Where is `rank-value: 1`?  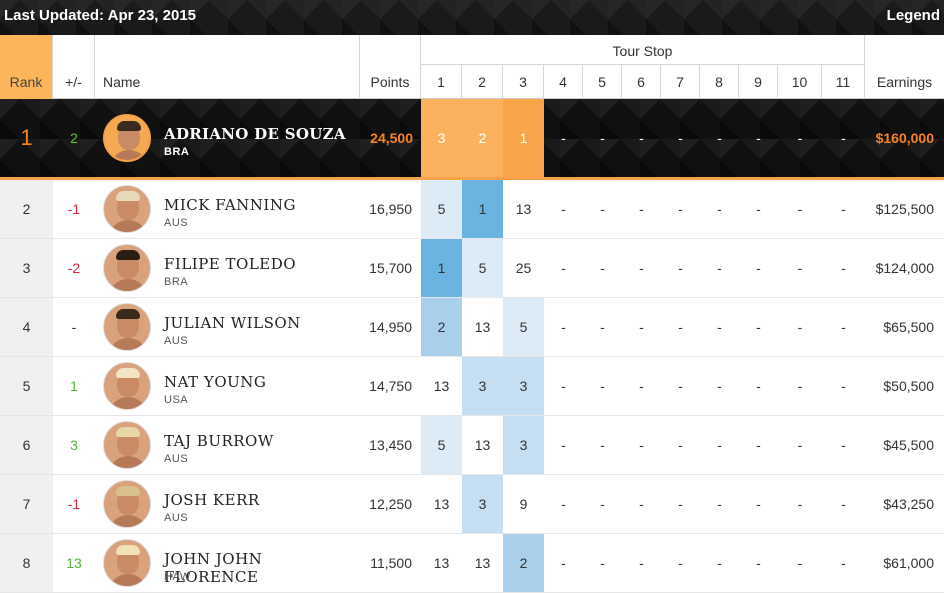
rank-value: 1 is located at coordinates (26, 137).